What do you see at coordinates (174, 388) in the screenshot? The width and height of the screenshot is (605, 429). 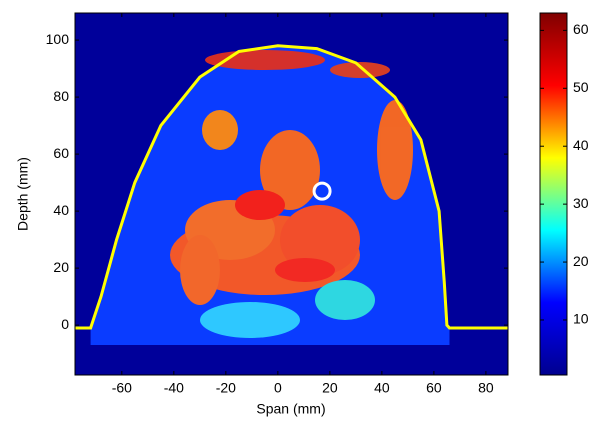 I see `x-tick-label: -40` at bounding box center [174, 388].